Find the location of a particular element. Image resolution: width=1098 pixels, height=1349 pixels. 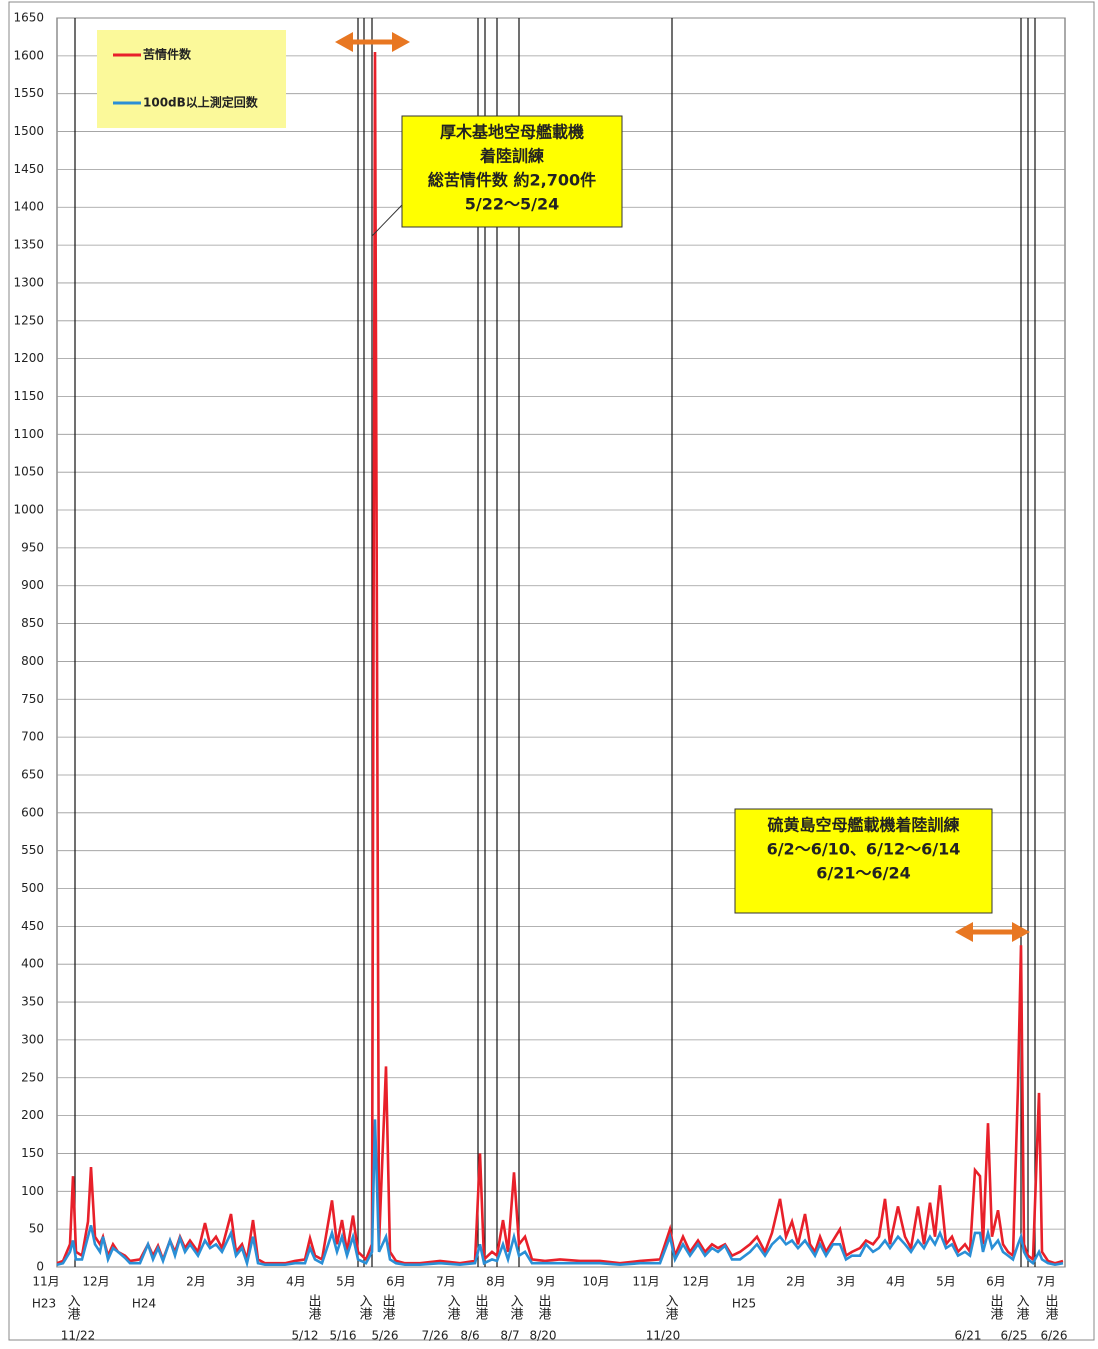

event-date: 6/26 is located at coordinates (1054, 1336).